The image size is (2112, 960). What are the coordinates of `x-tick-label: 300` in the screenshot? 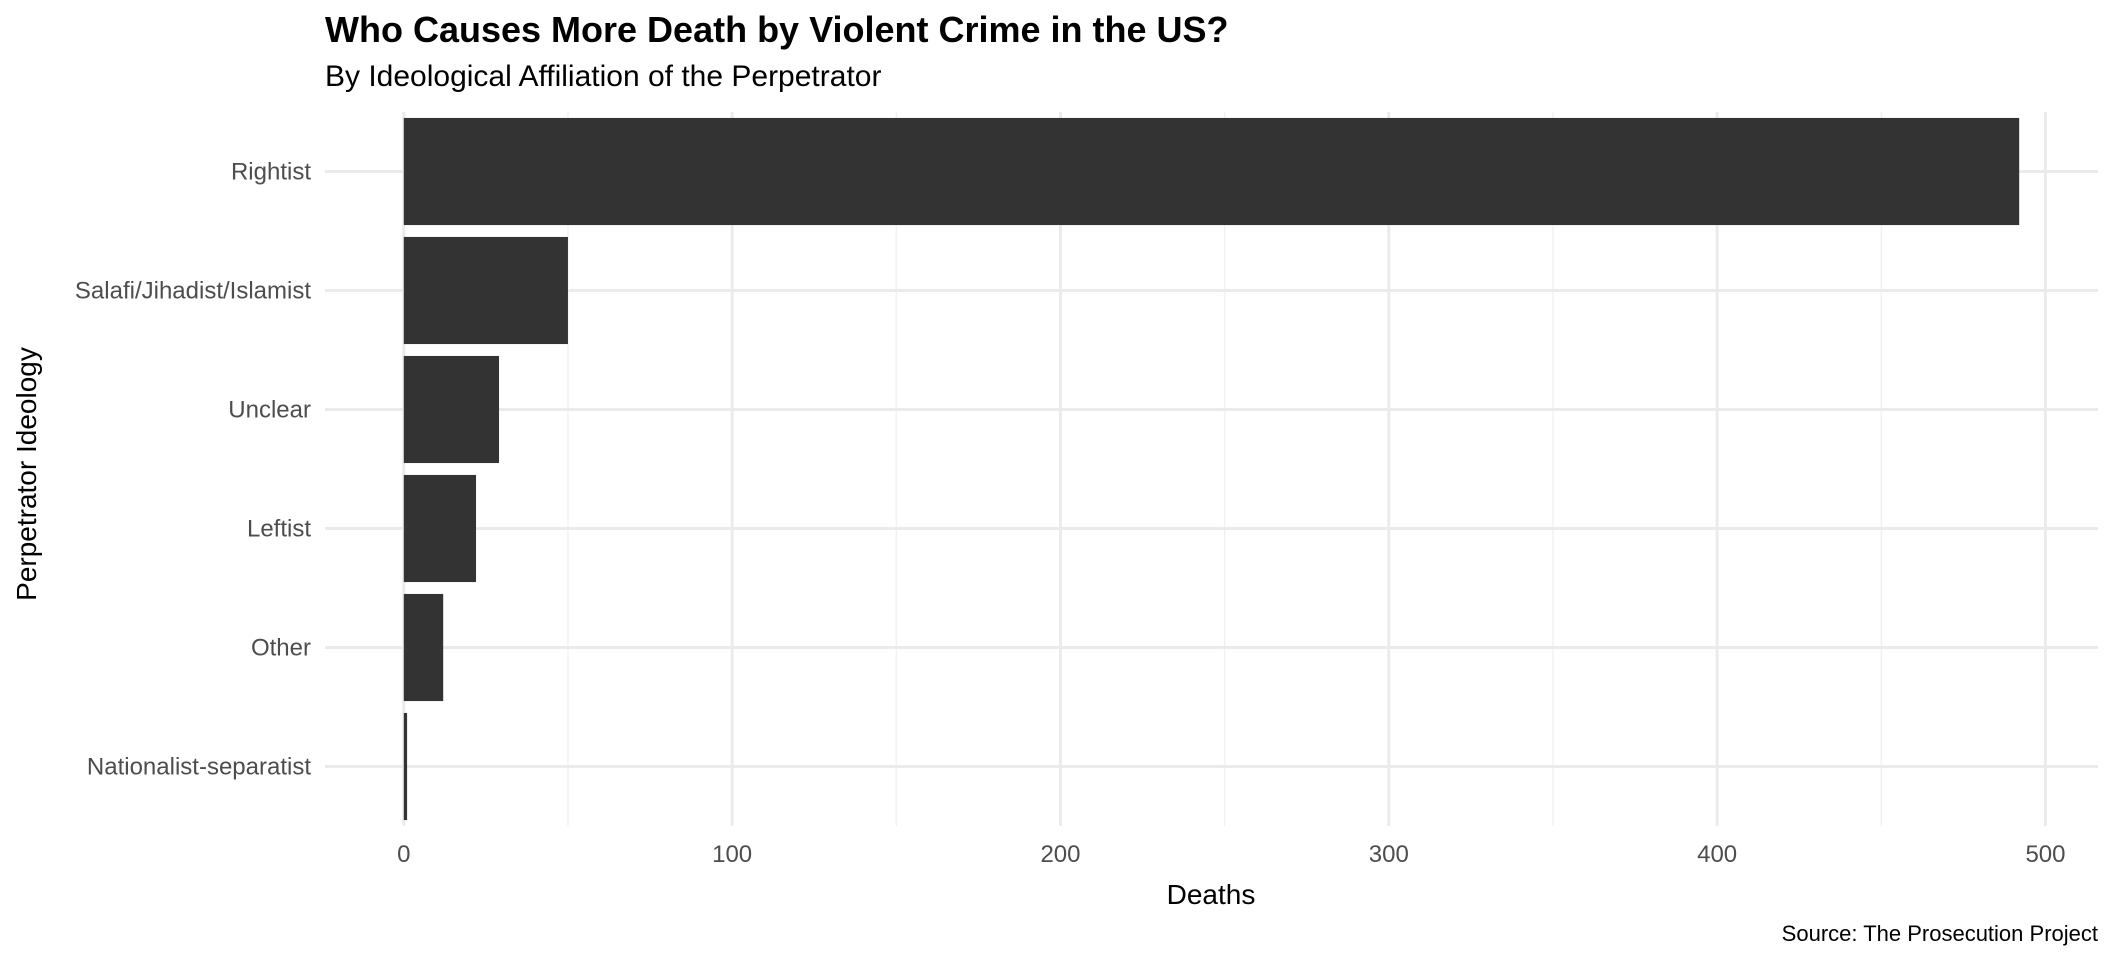 It's located at (1389, 854).